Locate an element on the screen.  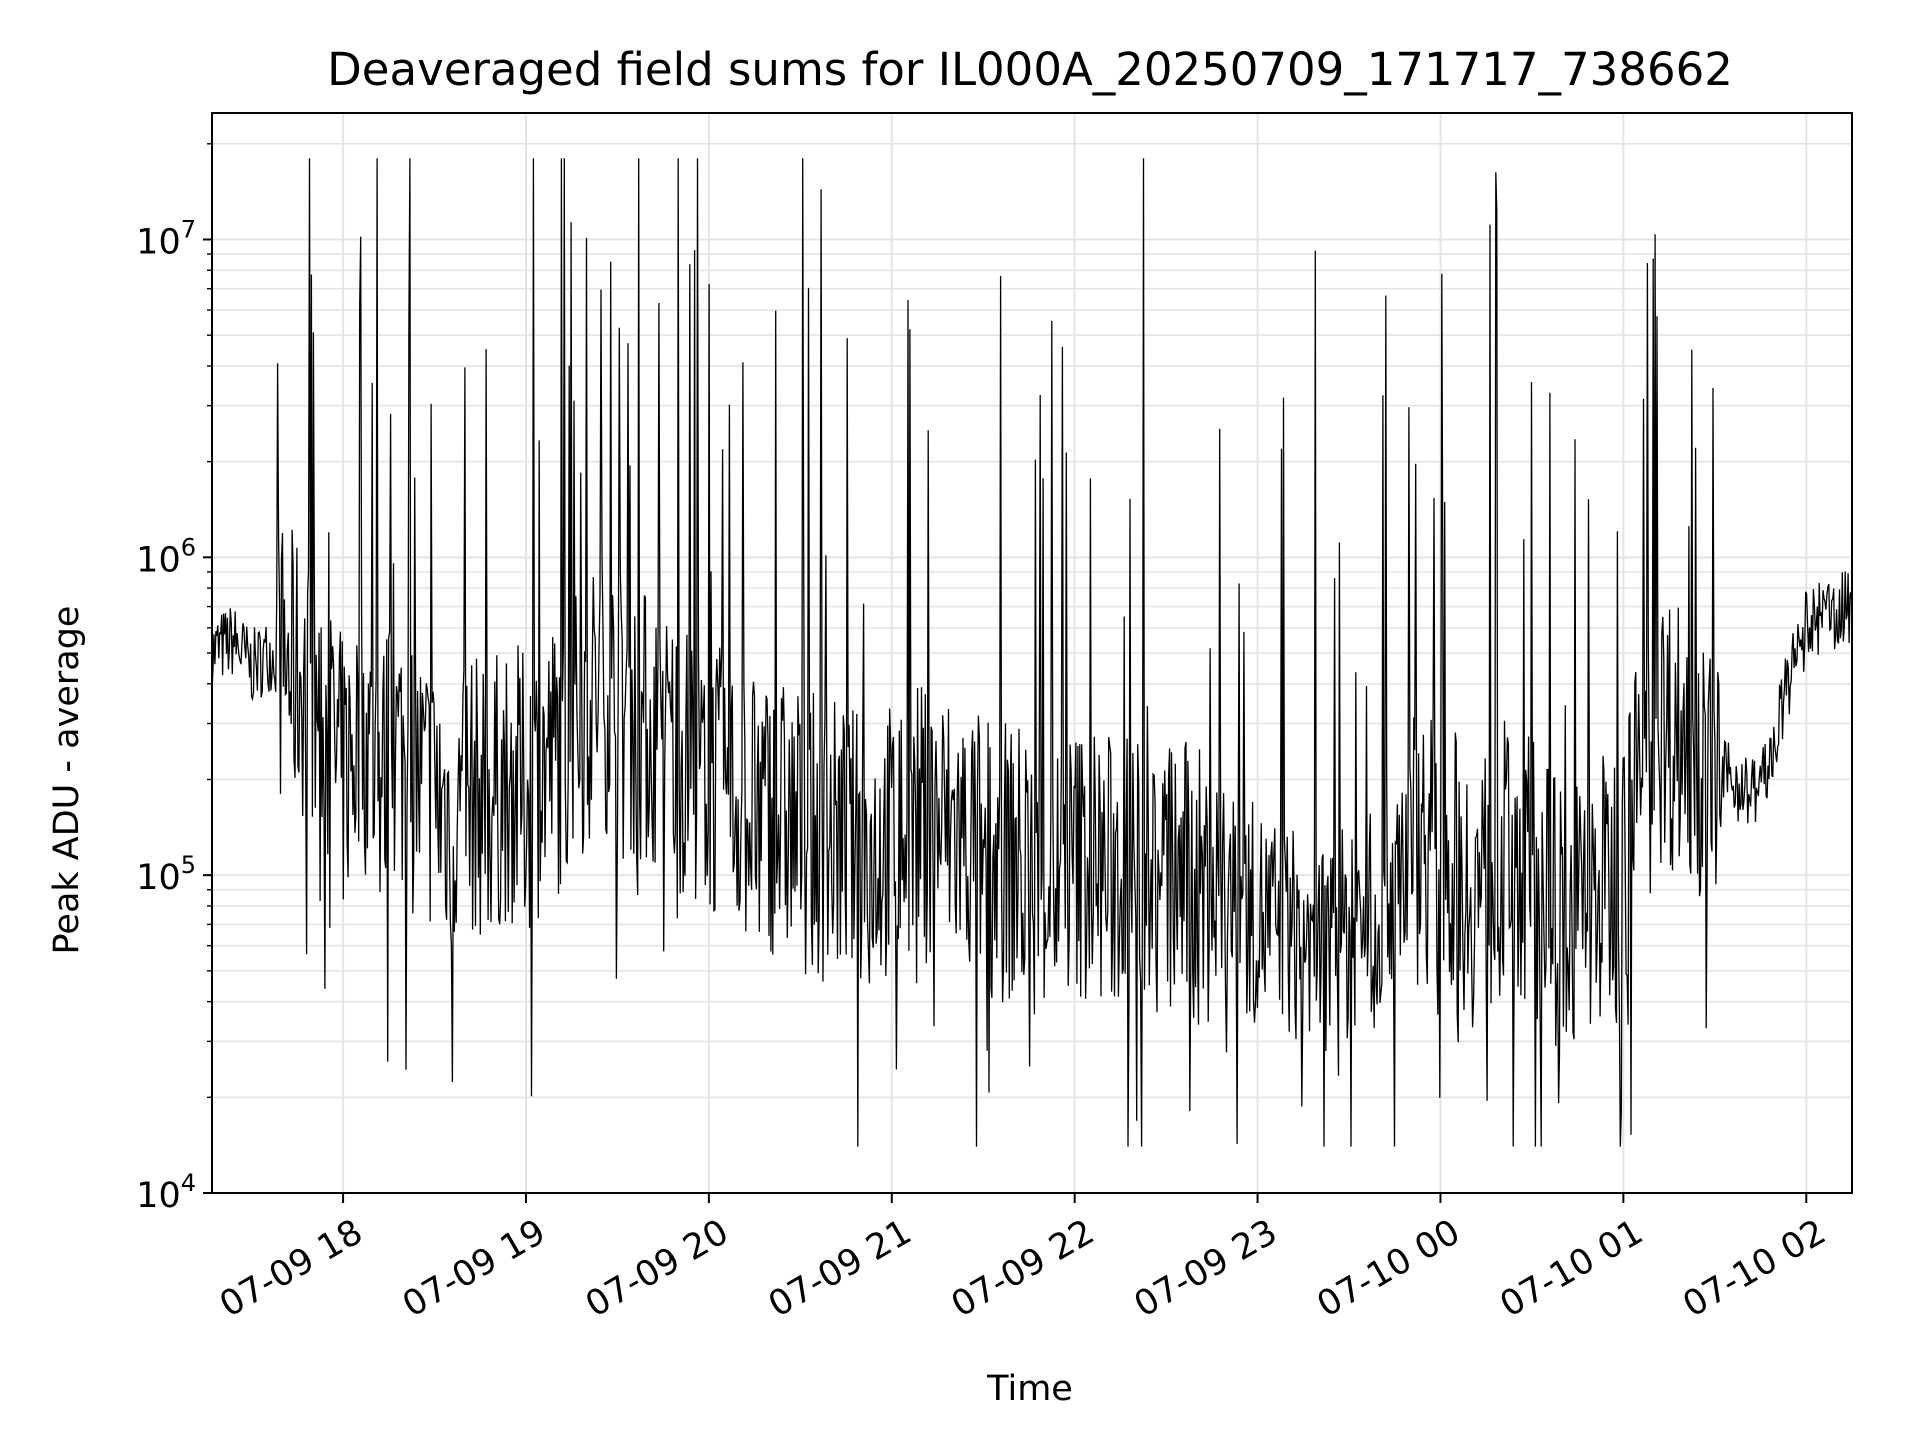
x-axis-label: Time is located at coordinates (1029, 1389).